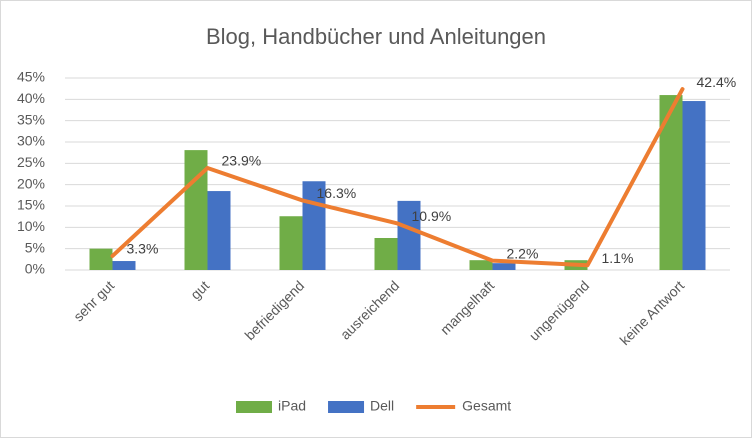 The width and height of the screenshot is (752, 438). What do you see at coordinates (31, 183) in the screenshot?
I see `y-tick-label: 20%` at bounding box center [31, 183].